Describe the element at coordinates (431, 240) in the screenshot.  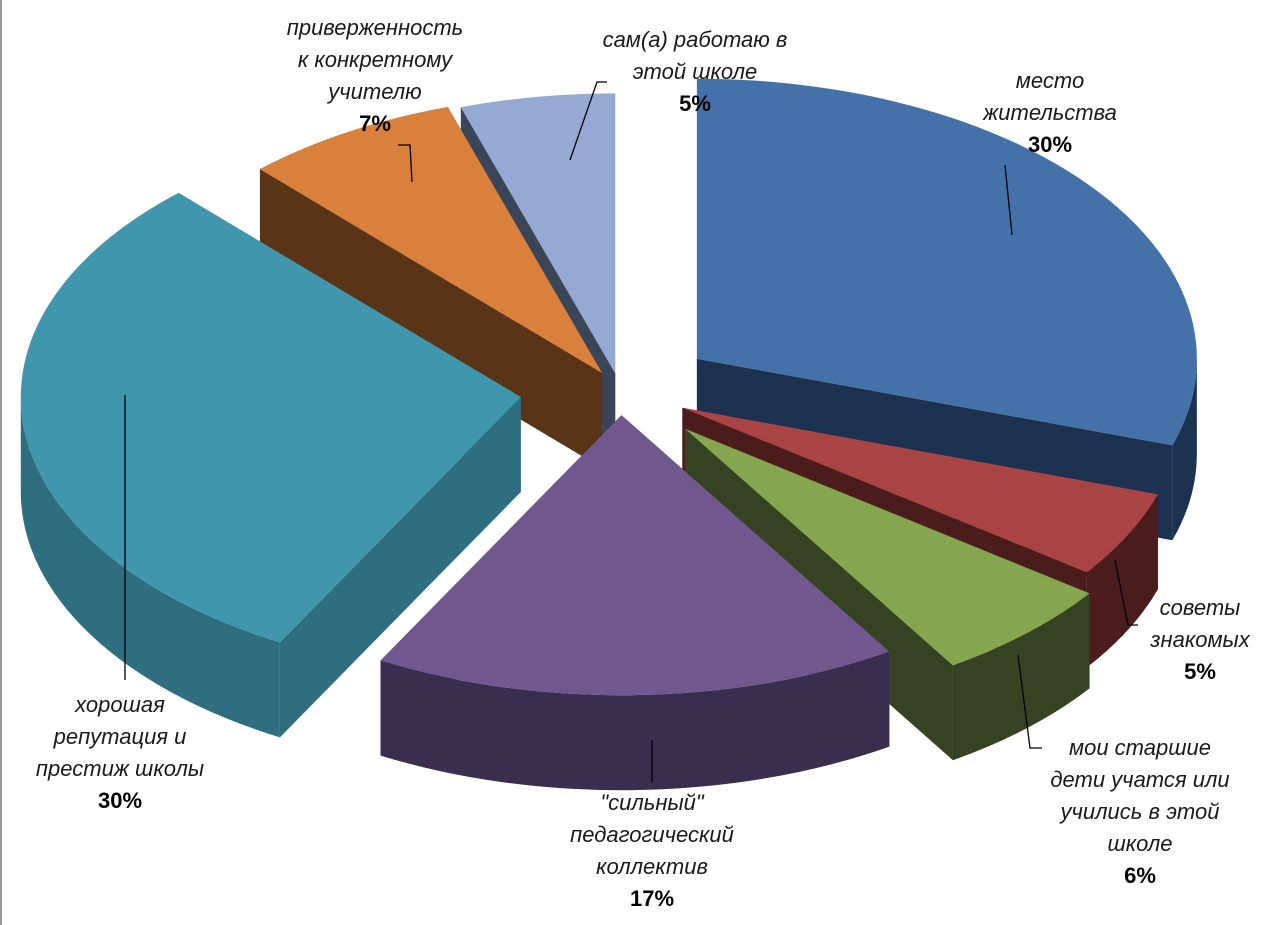
I see `pie-slice-top-приверженность-к-конкретному-учителю` at that location.